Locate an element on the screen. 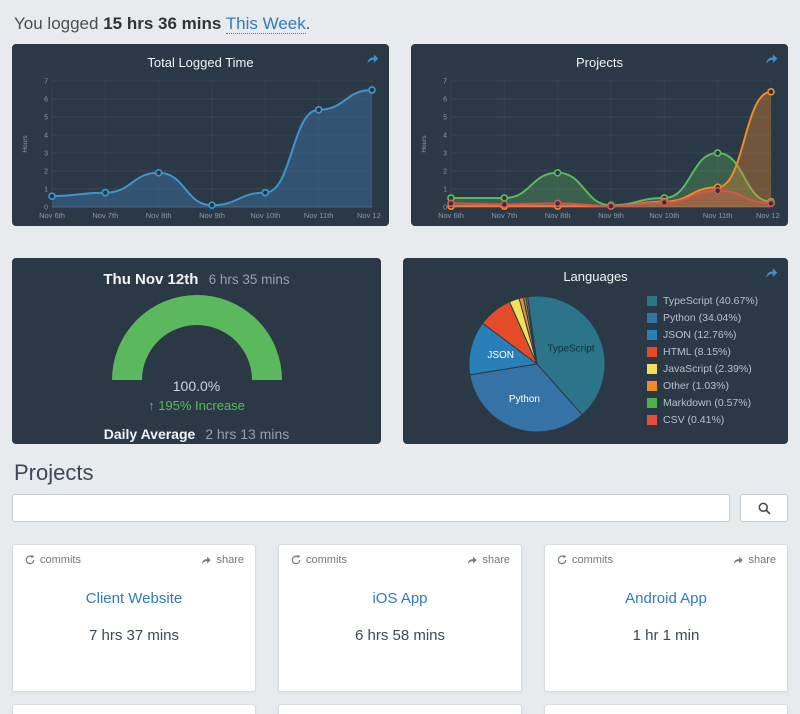 Image resolution: width=800 pixels, height=714 pixels. daily-average-label: Daily Average is located at coordinates (149, 434).